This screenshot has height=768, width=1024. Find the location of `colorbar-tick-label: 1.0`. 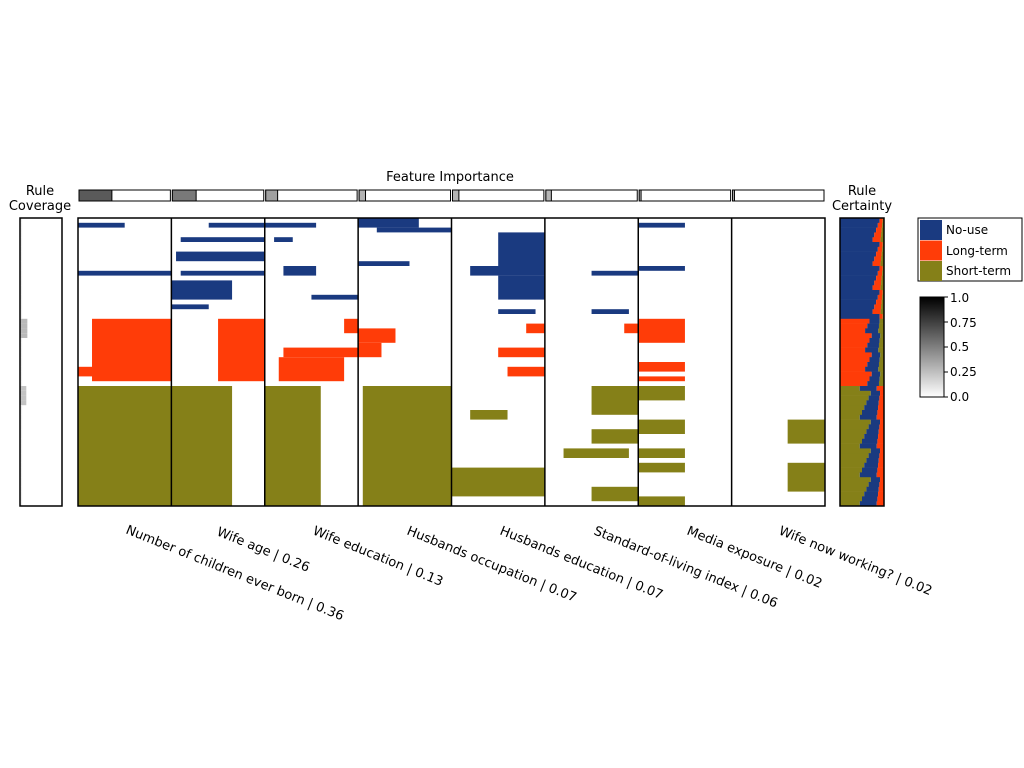

colorbar-tick-label: 1.0 is located at coordinates (959, 298).